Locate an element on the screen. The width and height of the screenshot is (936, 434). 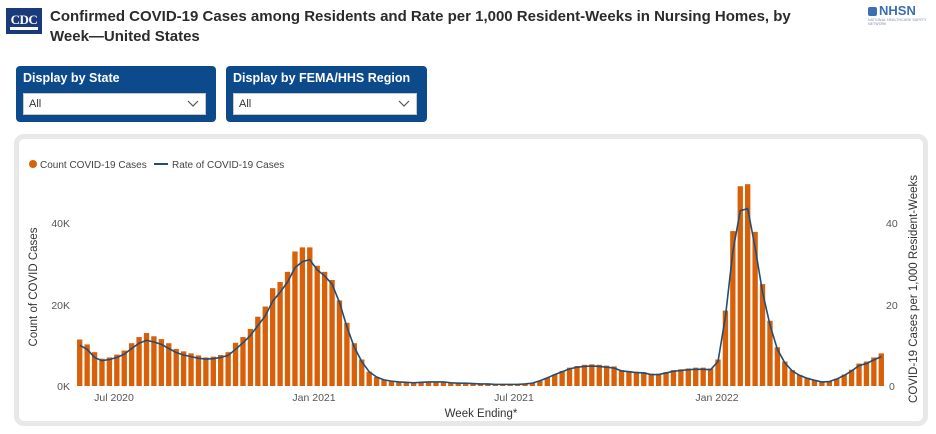
region-select: All is located at coordinates (325, 104).